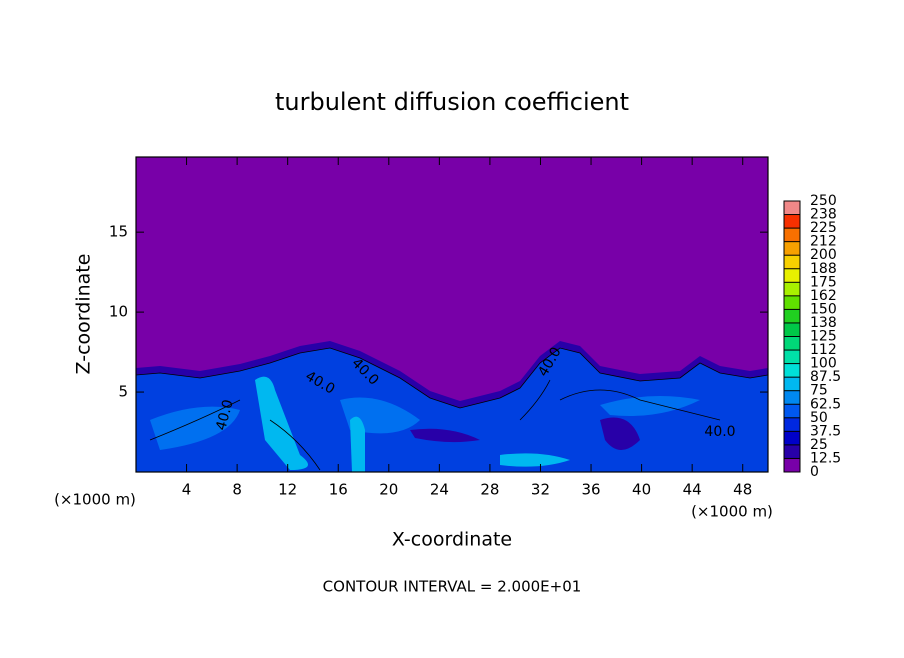 Image resolution: width=904 pixels, height=658 pixels. What do you see at coordinates (435, 425) in the screenshot?
I see `field-contour` at bounding box center [435, 425].